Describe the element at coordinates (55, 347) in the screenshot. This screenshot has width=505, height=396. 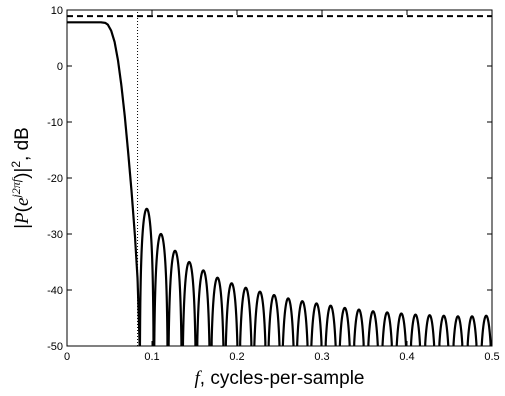
I see `y-tick-label: -50` at that location.